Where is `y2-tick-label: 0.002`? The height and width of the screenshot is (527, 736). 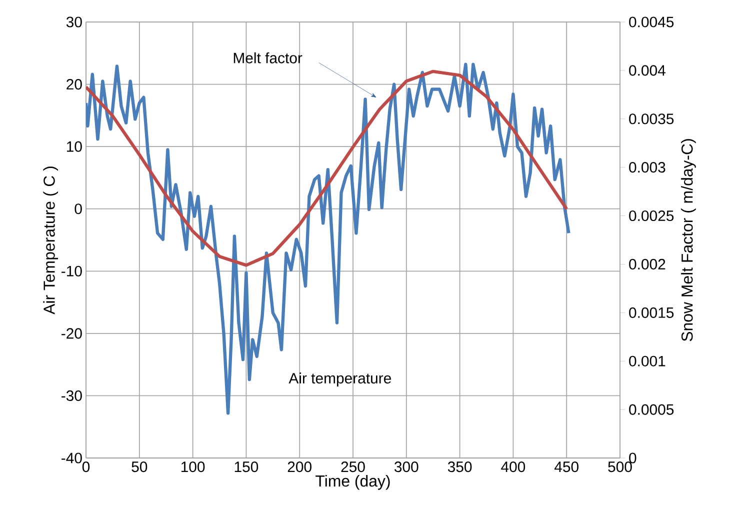
y2-tick-label: 0.002 is located at coordinates (647, 264).